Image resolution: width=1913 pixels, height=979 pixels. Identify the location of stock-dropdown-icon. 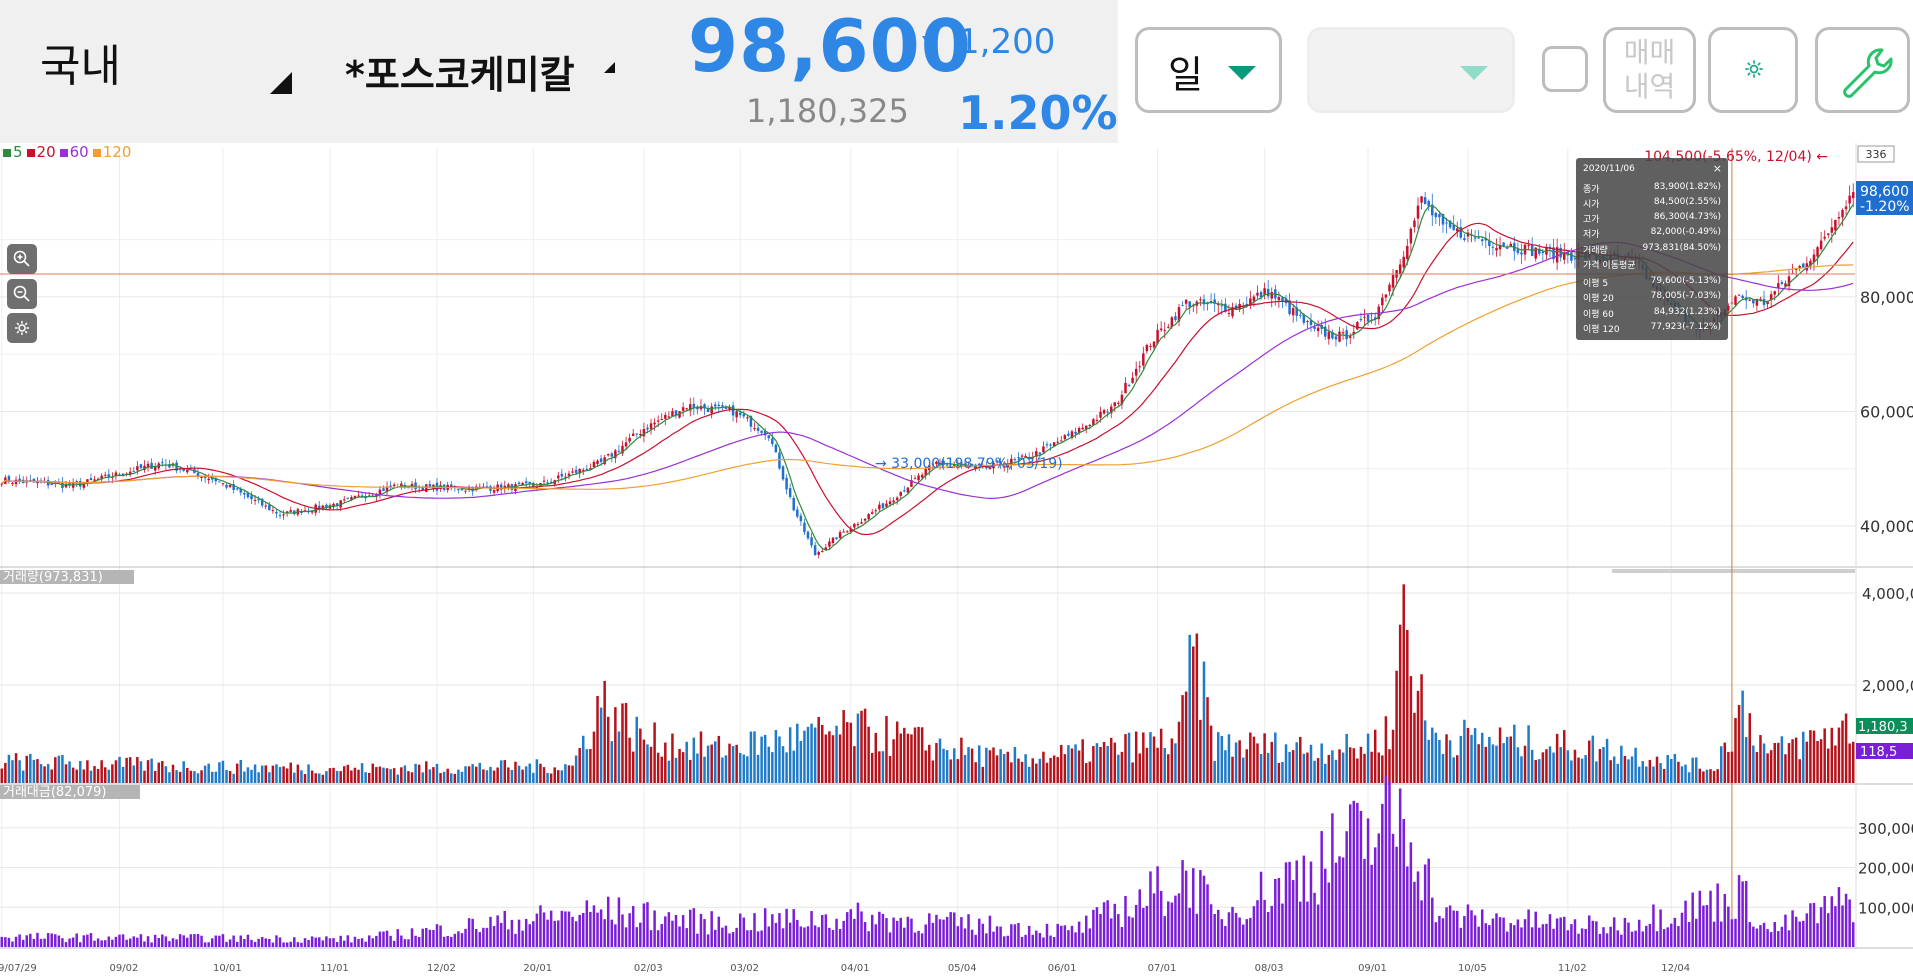
(609, 67).